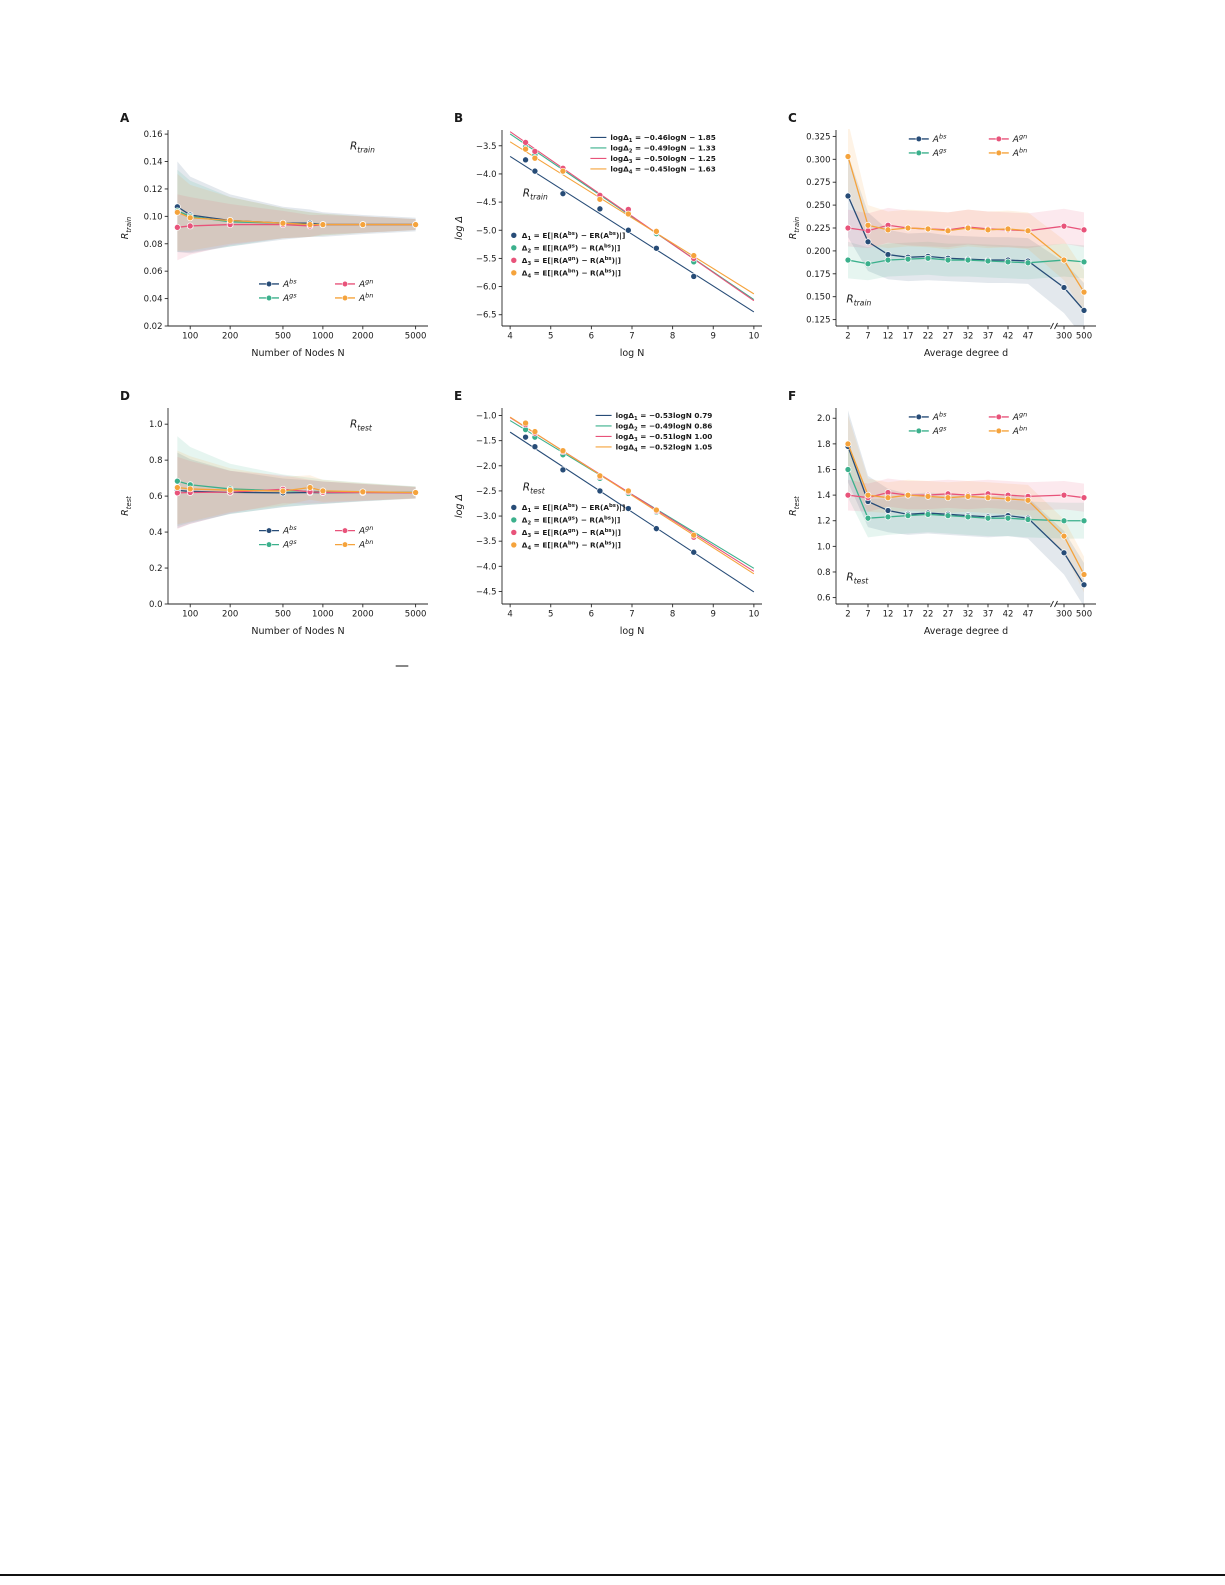 The height and width of the screenshot is (1585, 1225). I want to click on svg-text: 9, so click(713, 615).